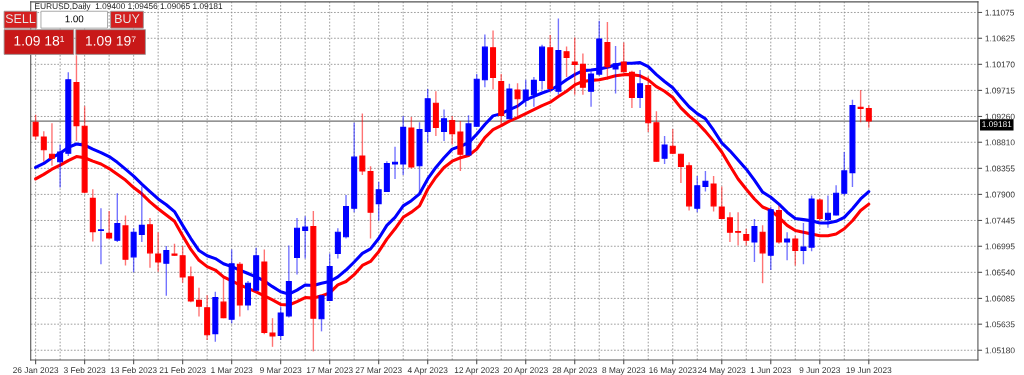  I want to click on y-tick-label: 1.05635, so click(1000, 324).